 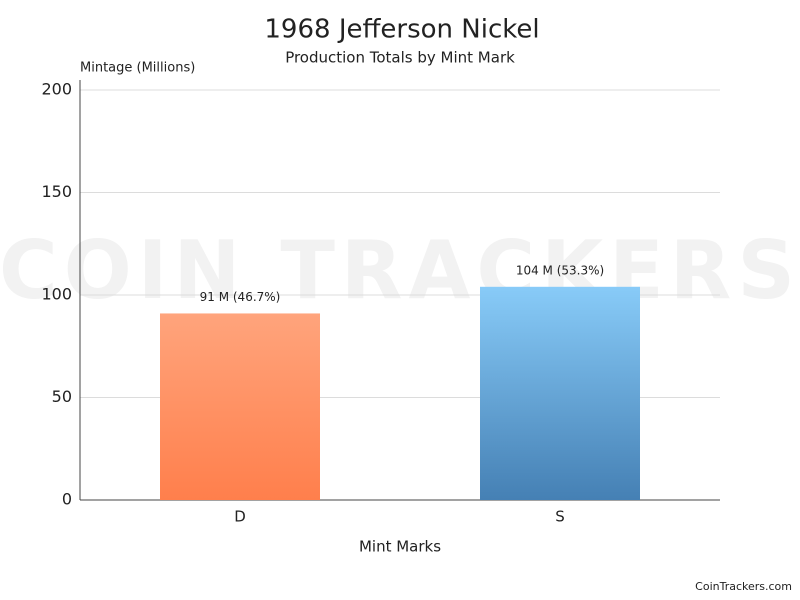 I want to click on x-axis-label: Mint Marks, so click(x=400, y=547).